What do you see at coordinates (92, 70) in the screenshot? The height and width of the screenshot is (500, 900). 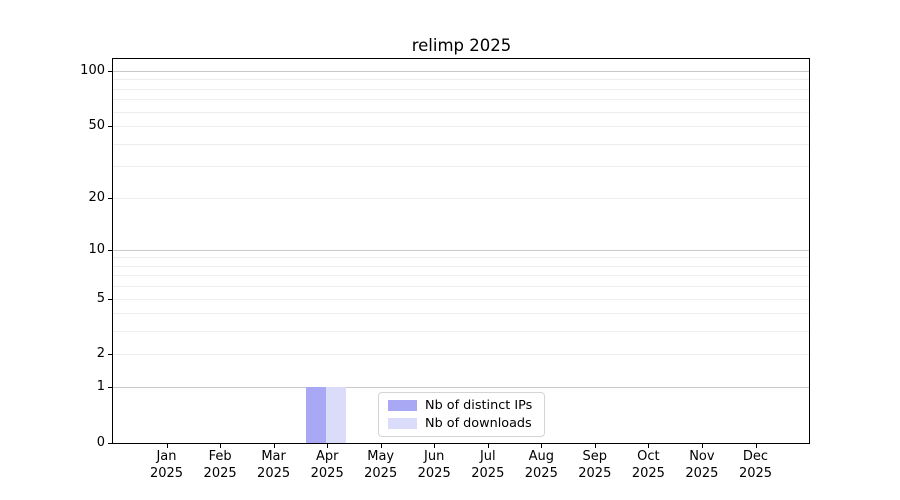 I see `y-tick-label: 100` at bounding box center [92, 70].